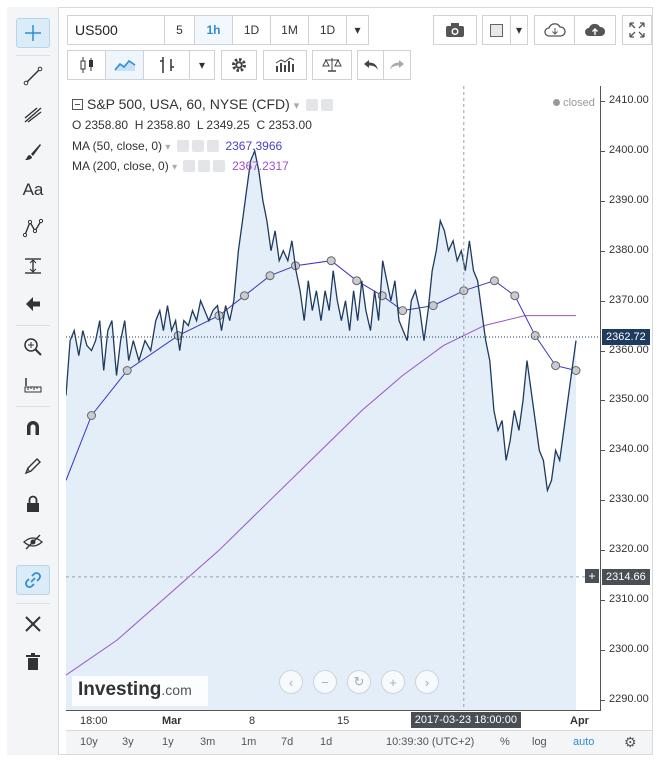 The height and width of the screenshot is (763, 662). What do you see at coordinates (33, 542) in the screenshot?
I see `hide-eye-icon` at bounding box center [33, 542].